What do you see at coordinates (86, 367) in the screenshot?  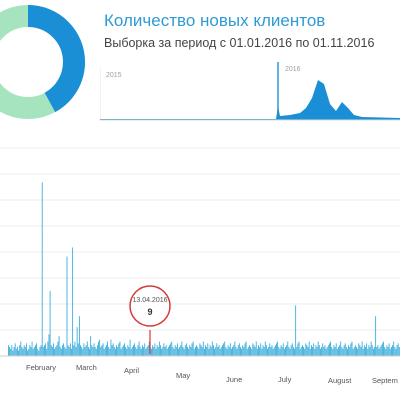 I see `x-tick-label: March` at bounding box center [86, 367].